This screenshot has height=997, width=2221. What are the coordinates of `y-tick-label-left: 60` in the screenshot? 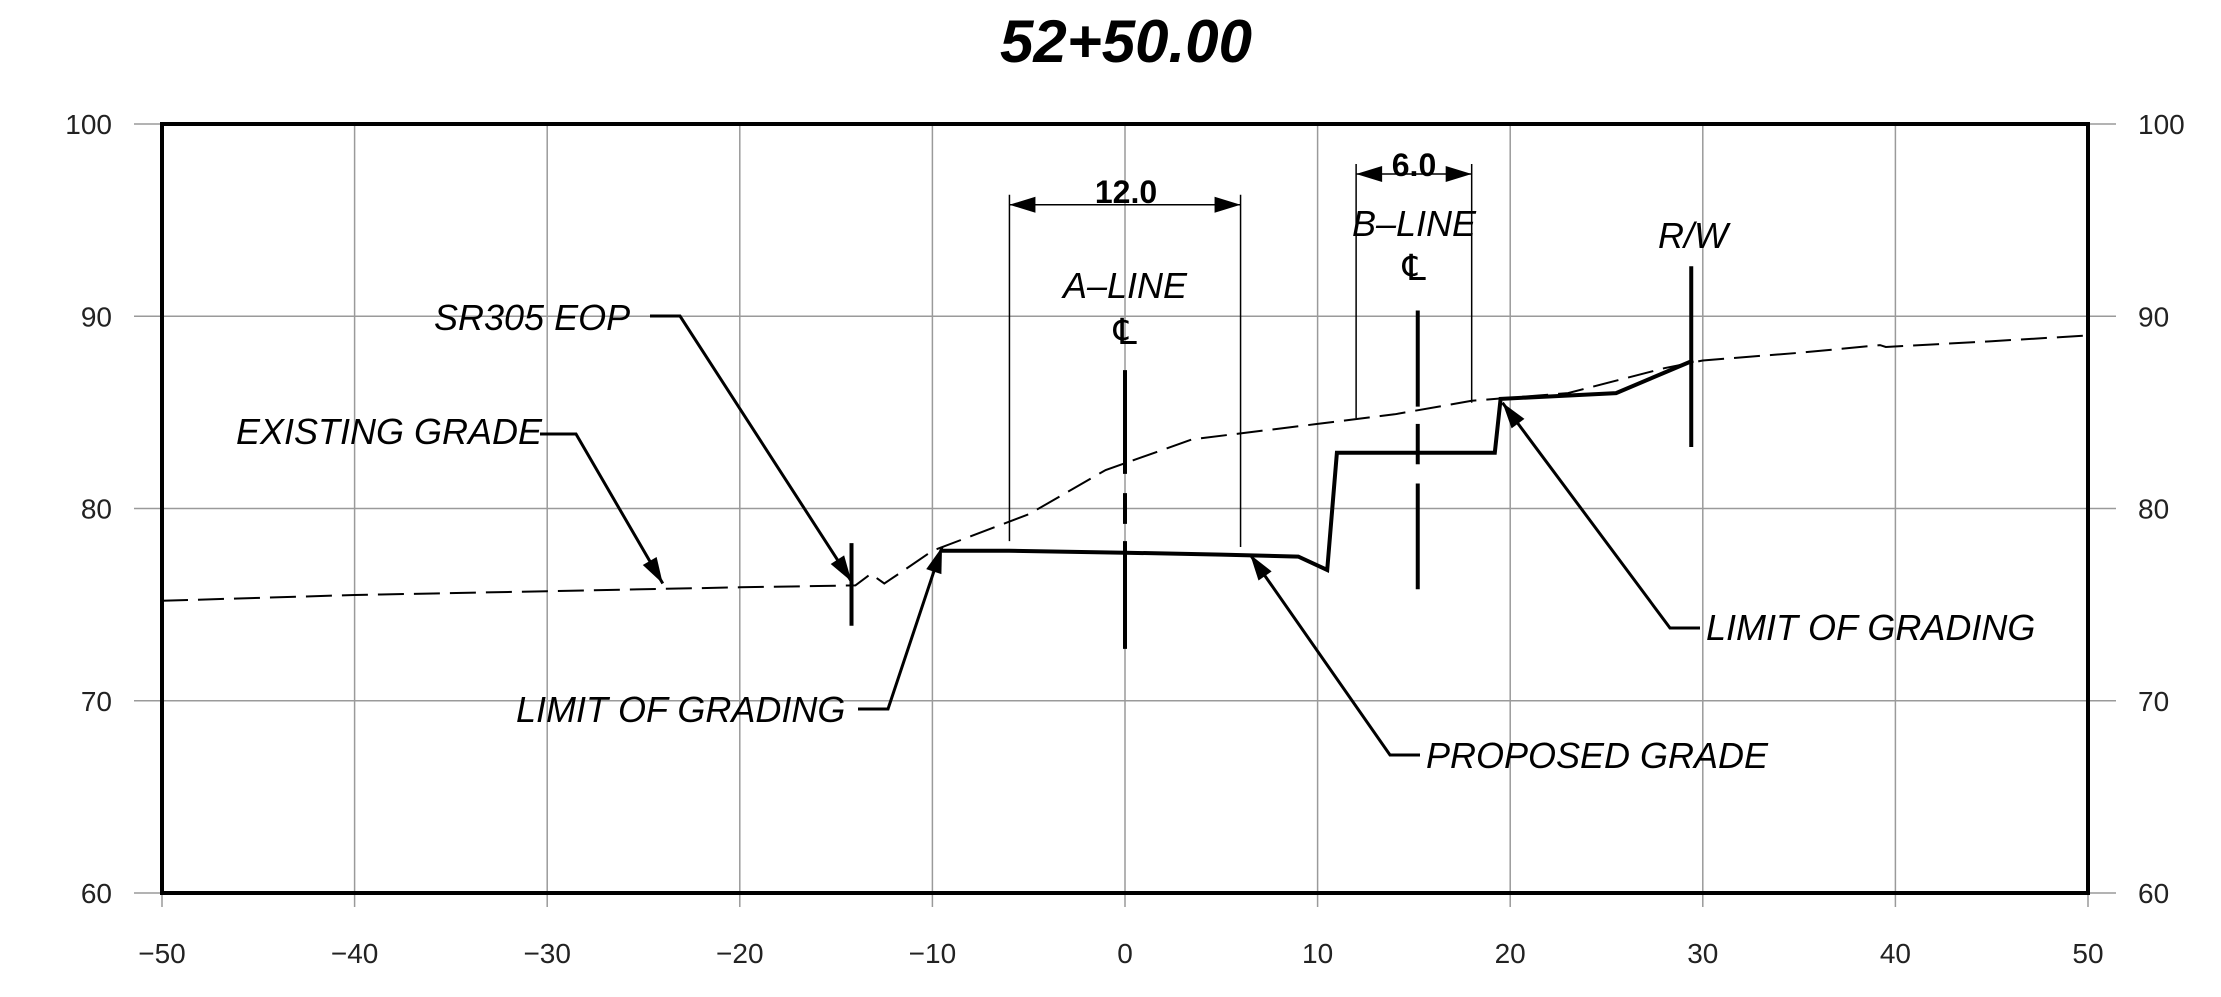 It's located at (96, 893).